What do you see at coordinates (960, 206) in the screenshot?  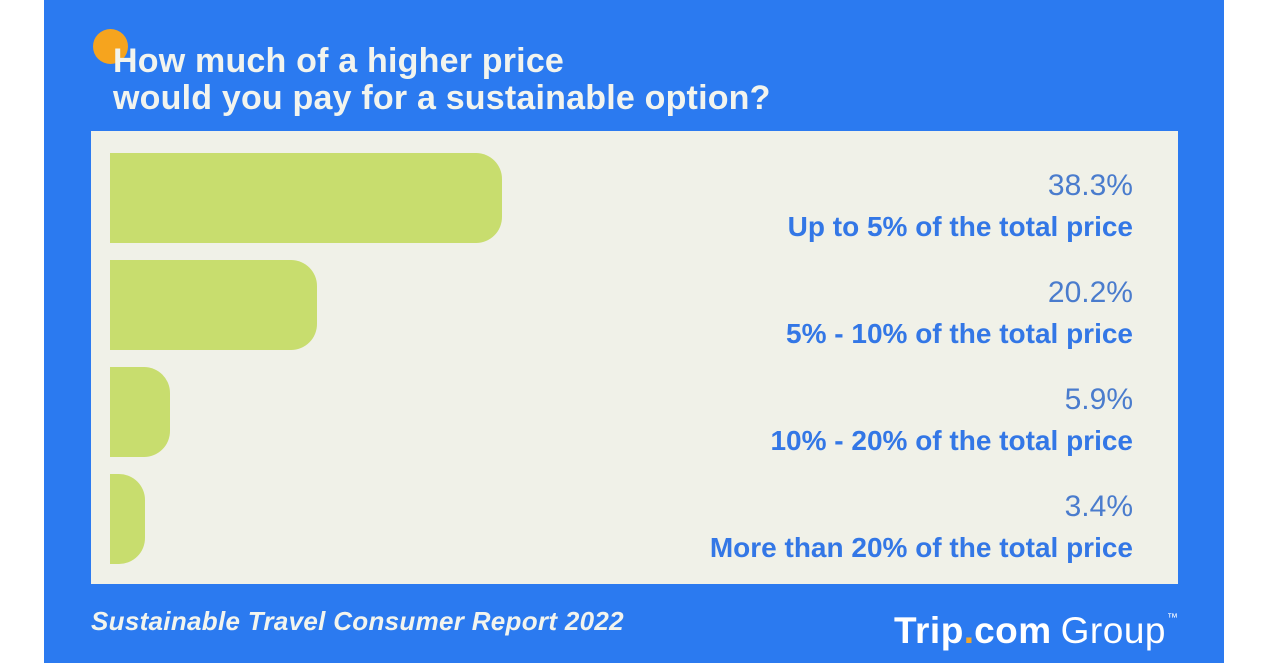 I see `bar-labels-1: 38.3% Up to 5% of the total price` at bounding box center [960, 206].